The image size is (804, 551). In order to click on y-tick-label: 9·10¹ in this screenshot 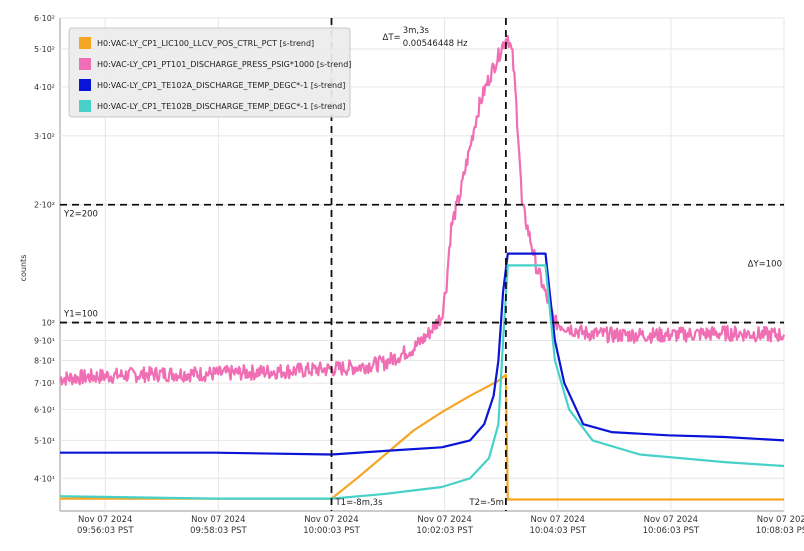, I will do `click(44, 340)`.